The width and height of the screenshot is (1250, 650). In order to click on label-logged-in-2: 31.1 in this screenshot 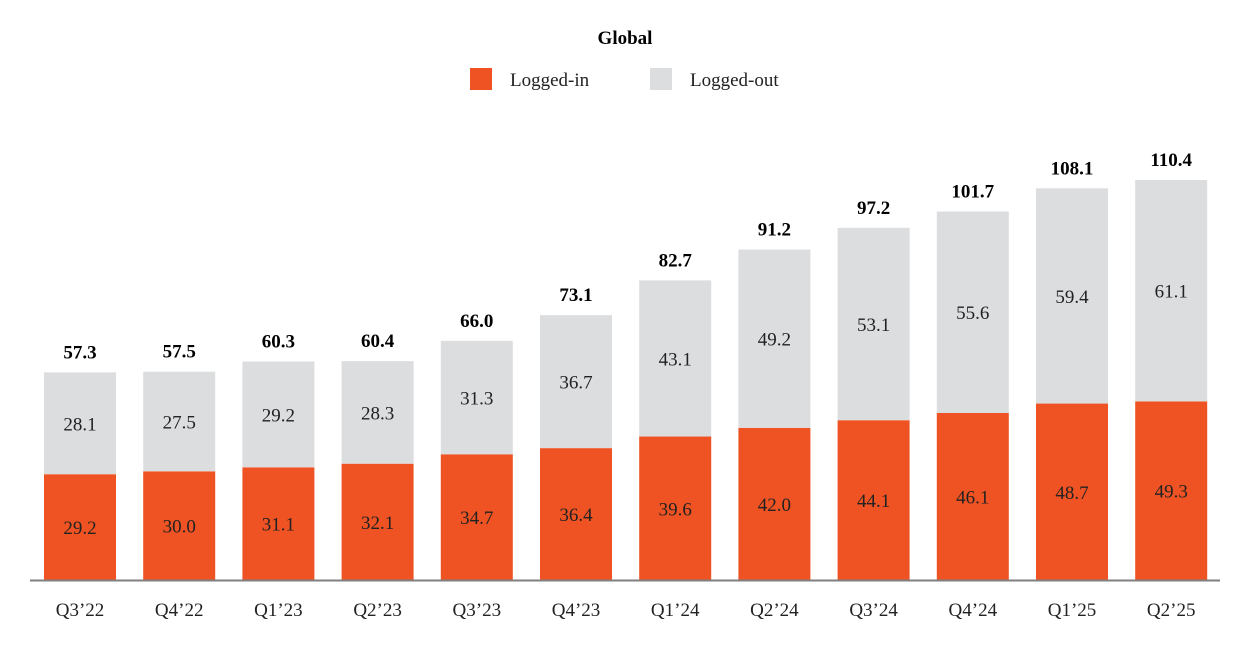, I will do `click(278, 525)`.